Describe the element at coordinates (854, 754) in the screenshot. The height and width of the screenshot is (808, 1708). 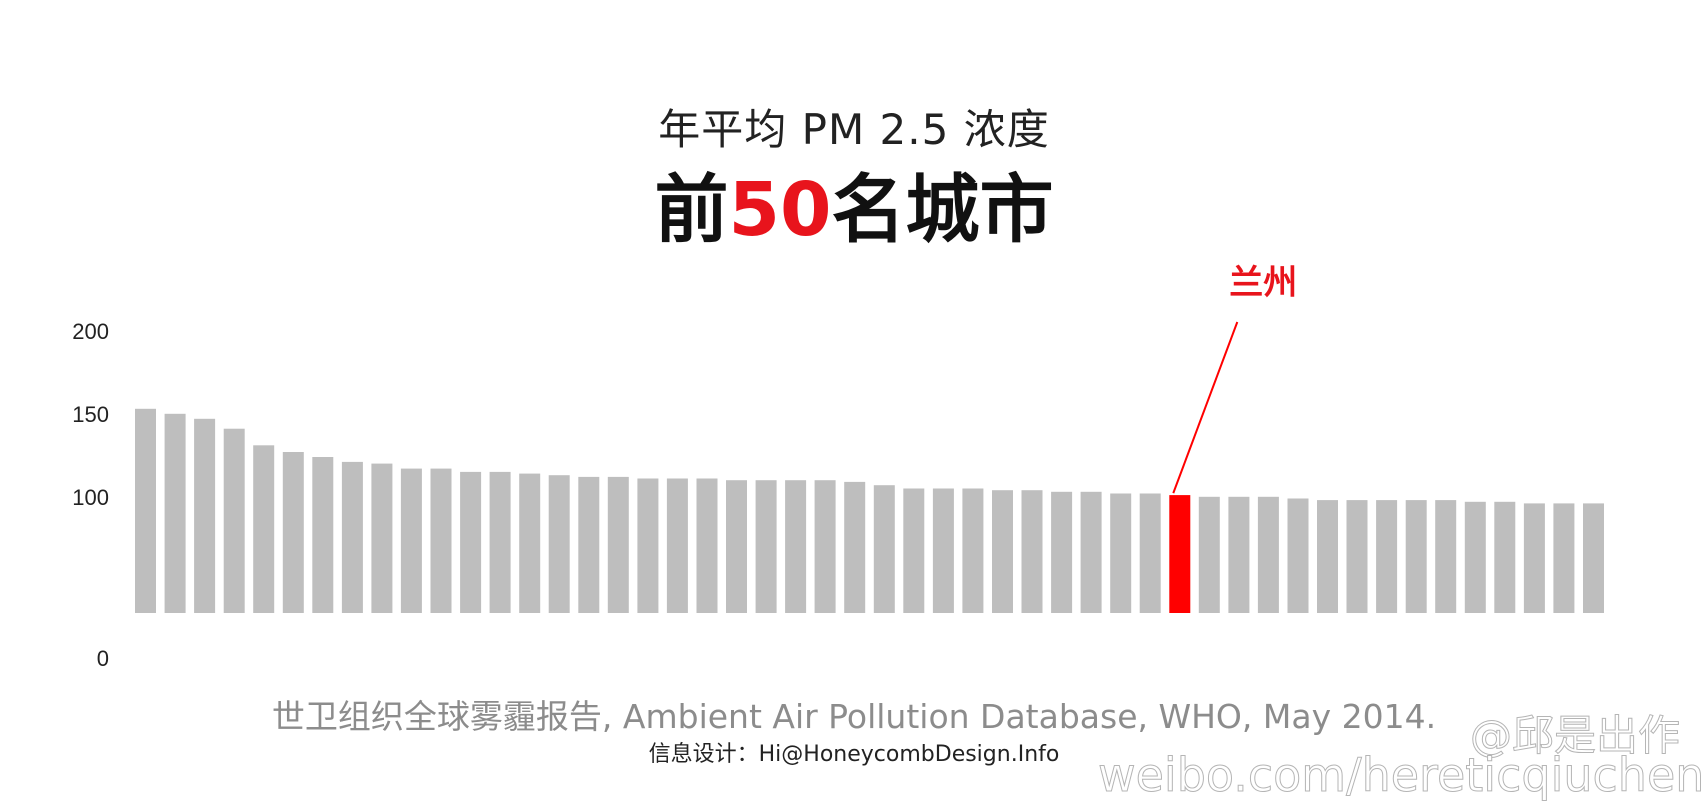
I see `design-credit: 信息设计：Hi@HoneycombDesign.Info` at that location.